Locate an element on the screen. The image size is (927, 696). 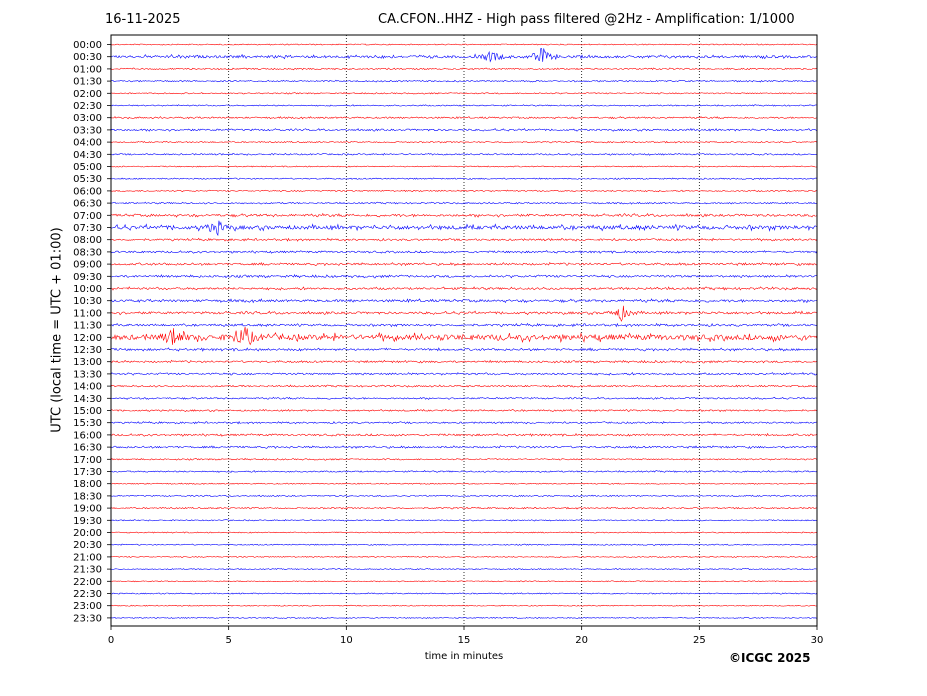
y-tick-label: 03:30 is located at coordinates (87, 130).